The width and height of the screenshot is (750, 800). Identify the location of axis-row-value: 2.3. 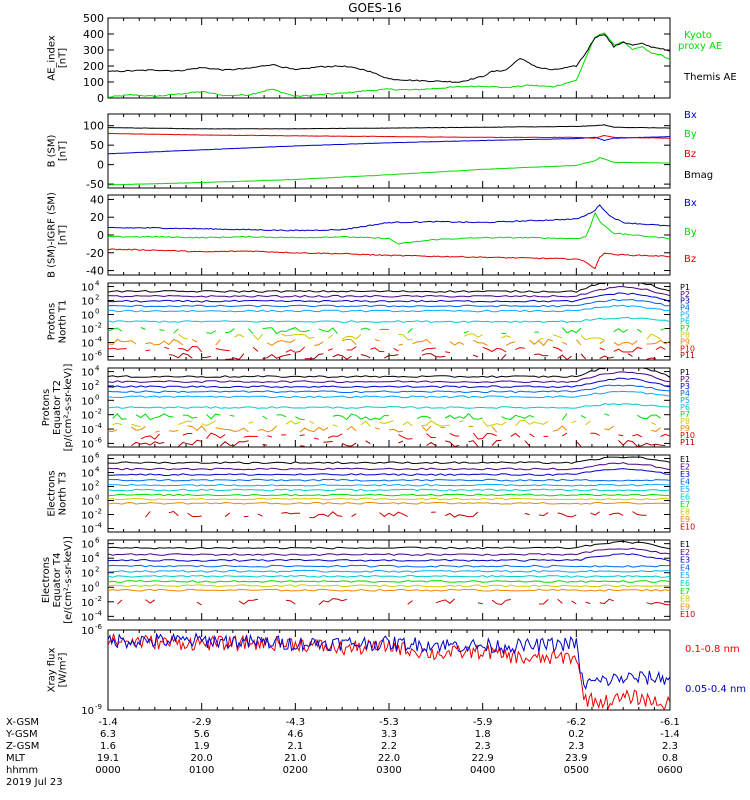
(670, 746).